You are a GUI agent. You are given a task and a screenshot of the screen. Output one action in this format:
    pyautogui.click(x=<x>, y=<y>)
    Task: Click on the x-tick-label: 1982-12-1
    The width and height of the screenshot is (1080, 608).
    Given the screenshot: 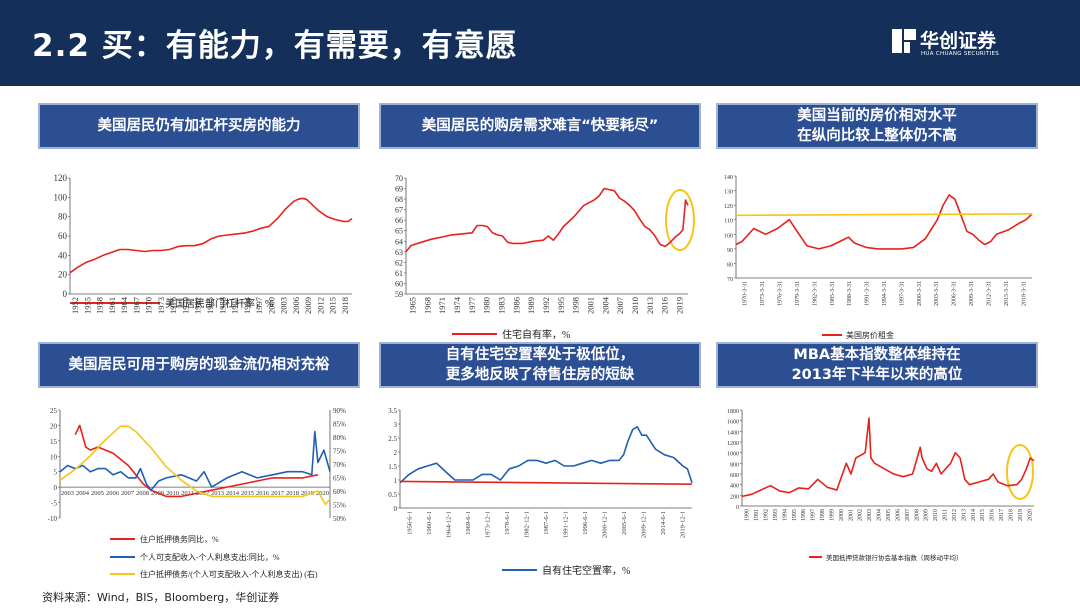 What is the action you would take?
    pyautogui.click(x=527, y=524)
    